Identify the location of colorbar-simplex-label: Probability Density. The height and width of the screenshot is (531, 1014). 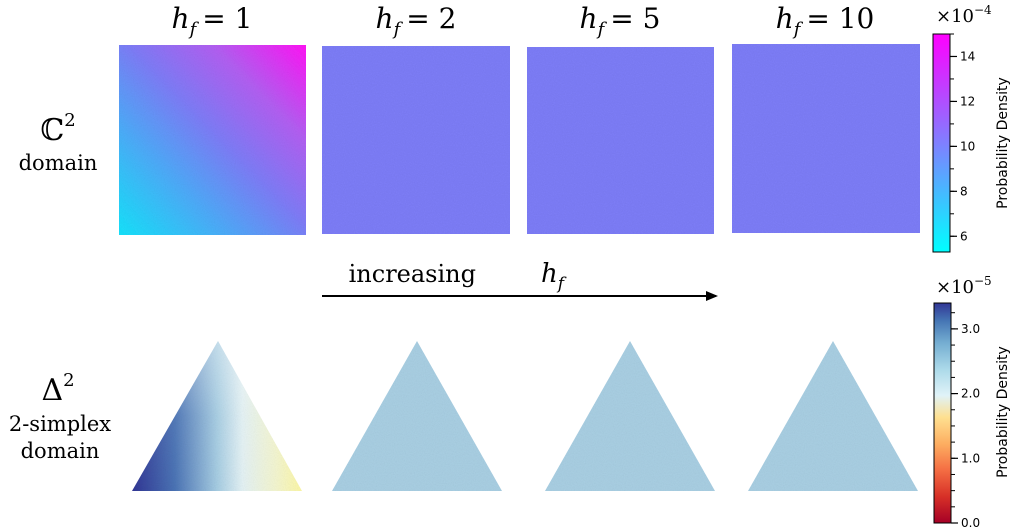
(1003, 412).